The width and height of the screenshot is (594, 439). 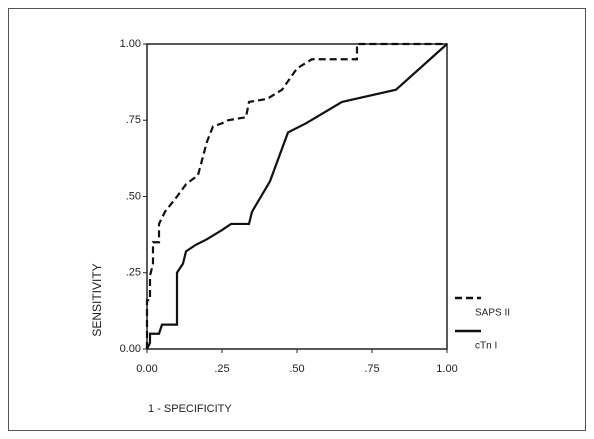 What do you see at coordinates (146, 369) in the screenshot?
I see `x-tick-label: 0.00` at bounding box center [146, 369].